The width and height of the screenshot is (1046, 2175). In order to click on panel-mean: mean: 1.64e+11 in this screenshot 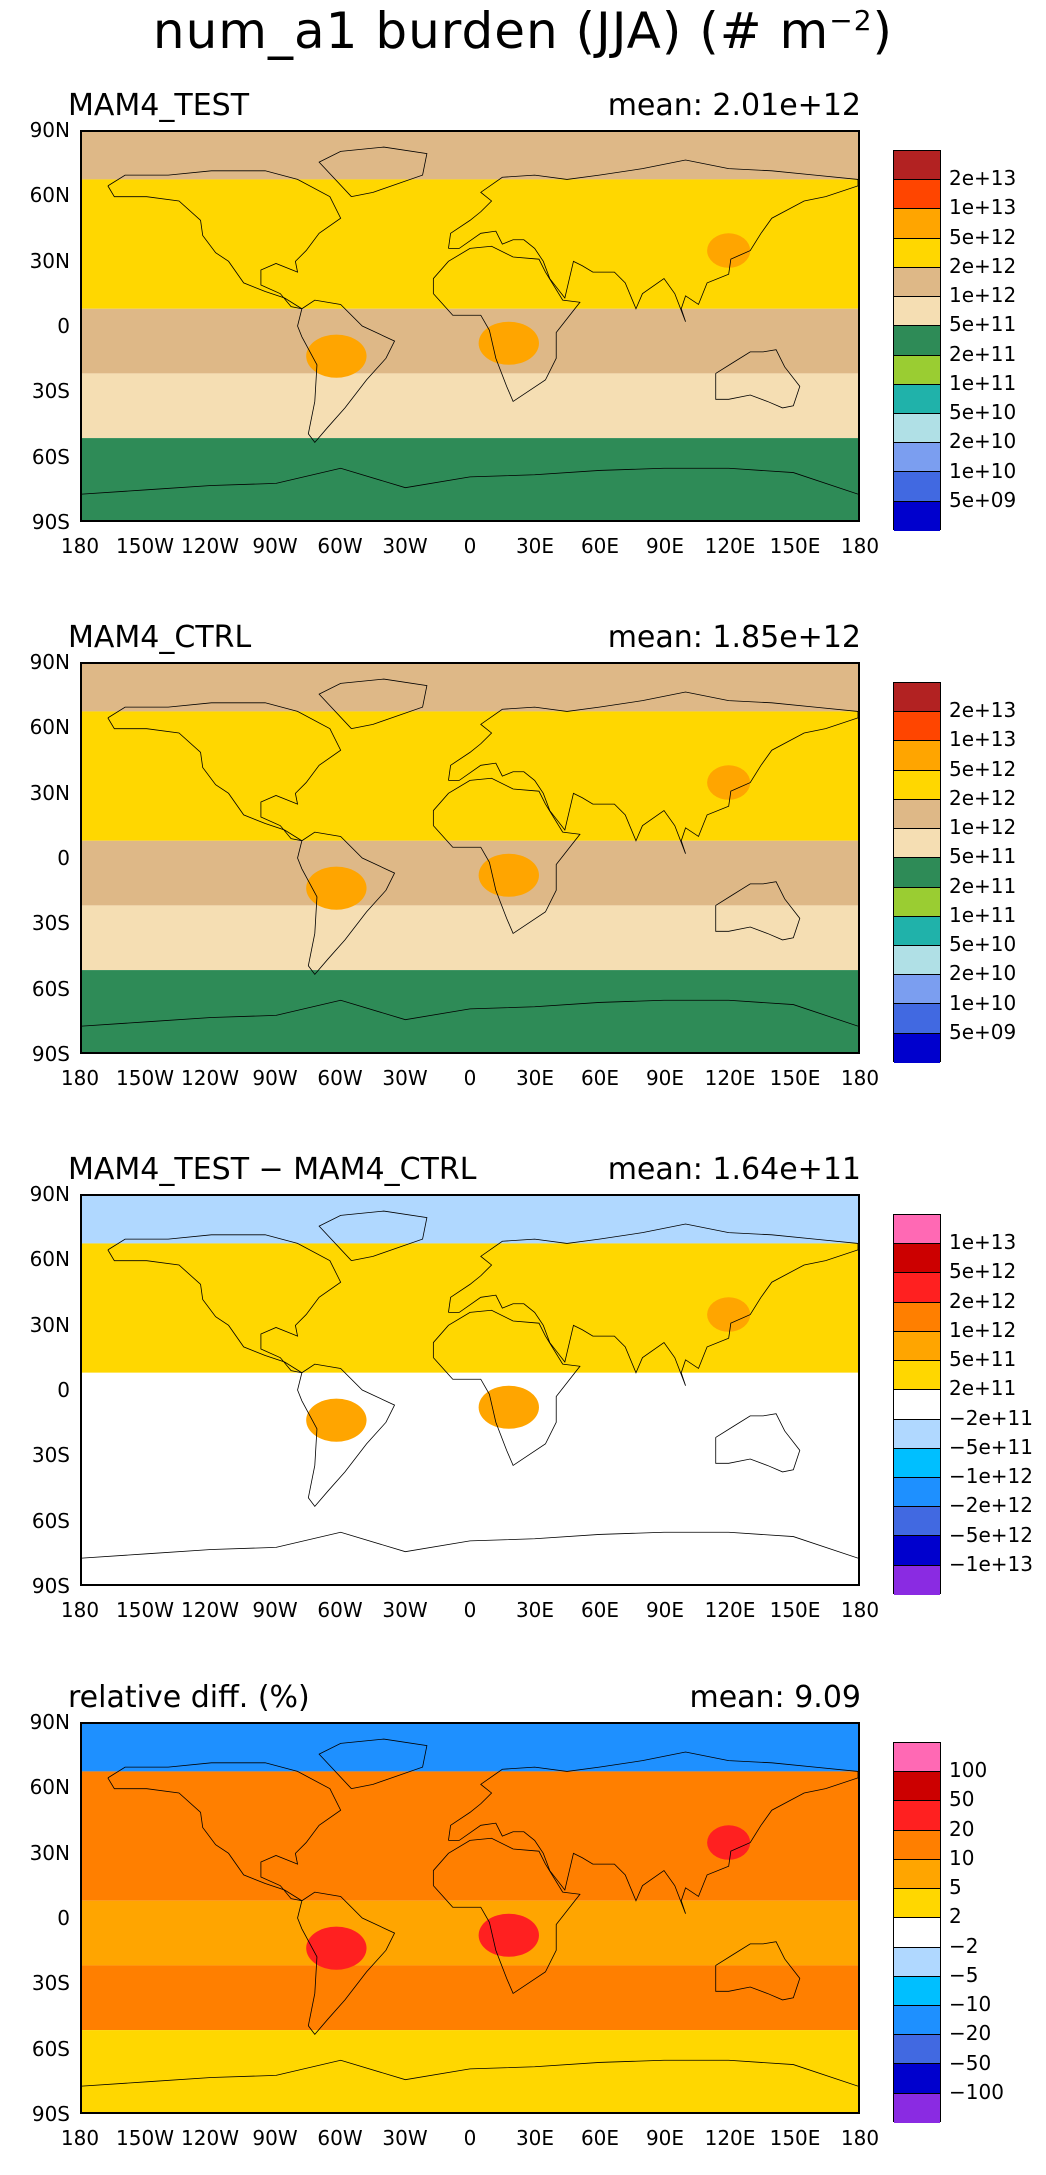, I will do `click(734, 1169)`.